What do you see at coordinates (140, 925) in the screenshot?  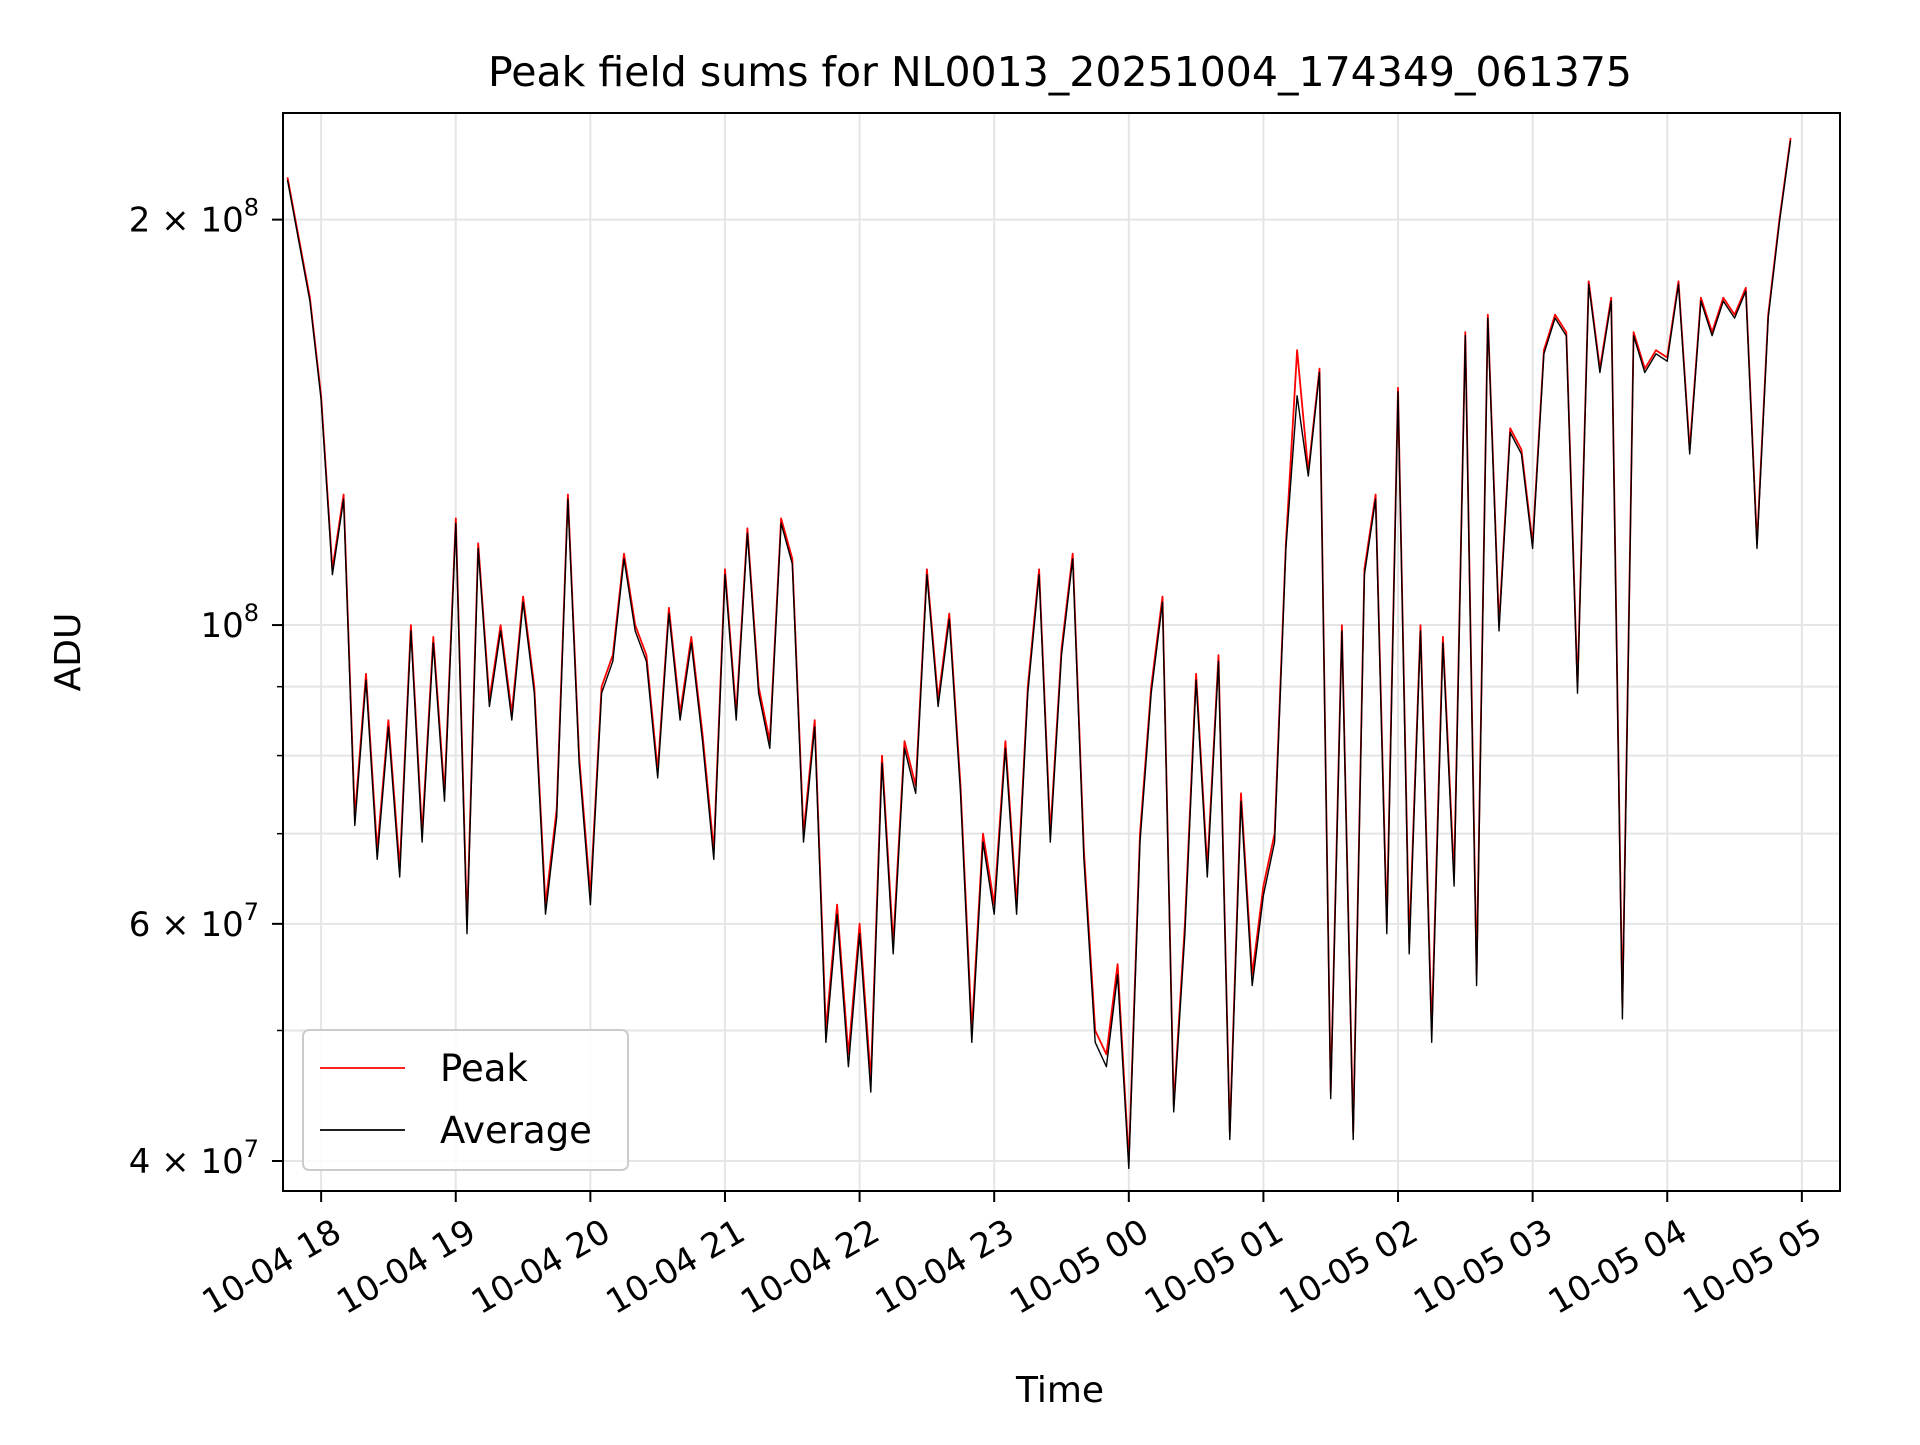 I see `y-tick-mantissa: 6` at bounding box center [140, 925].